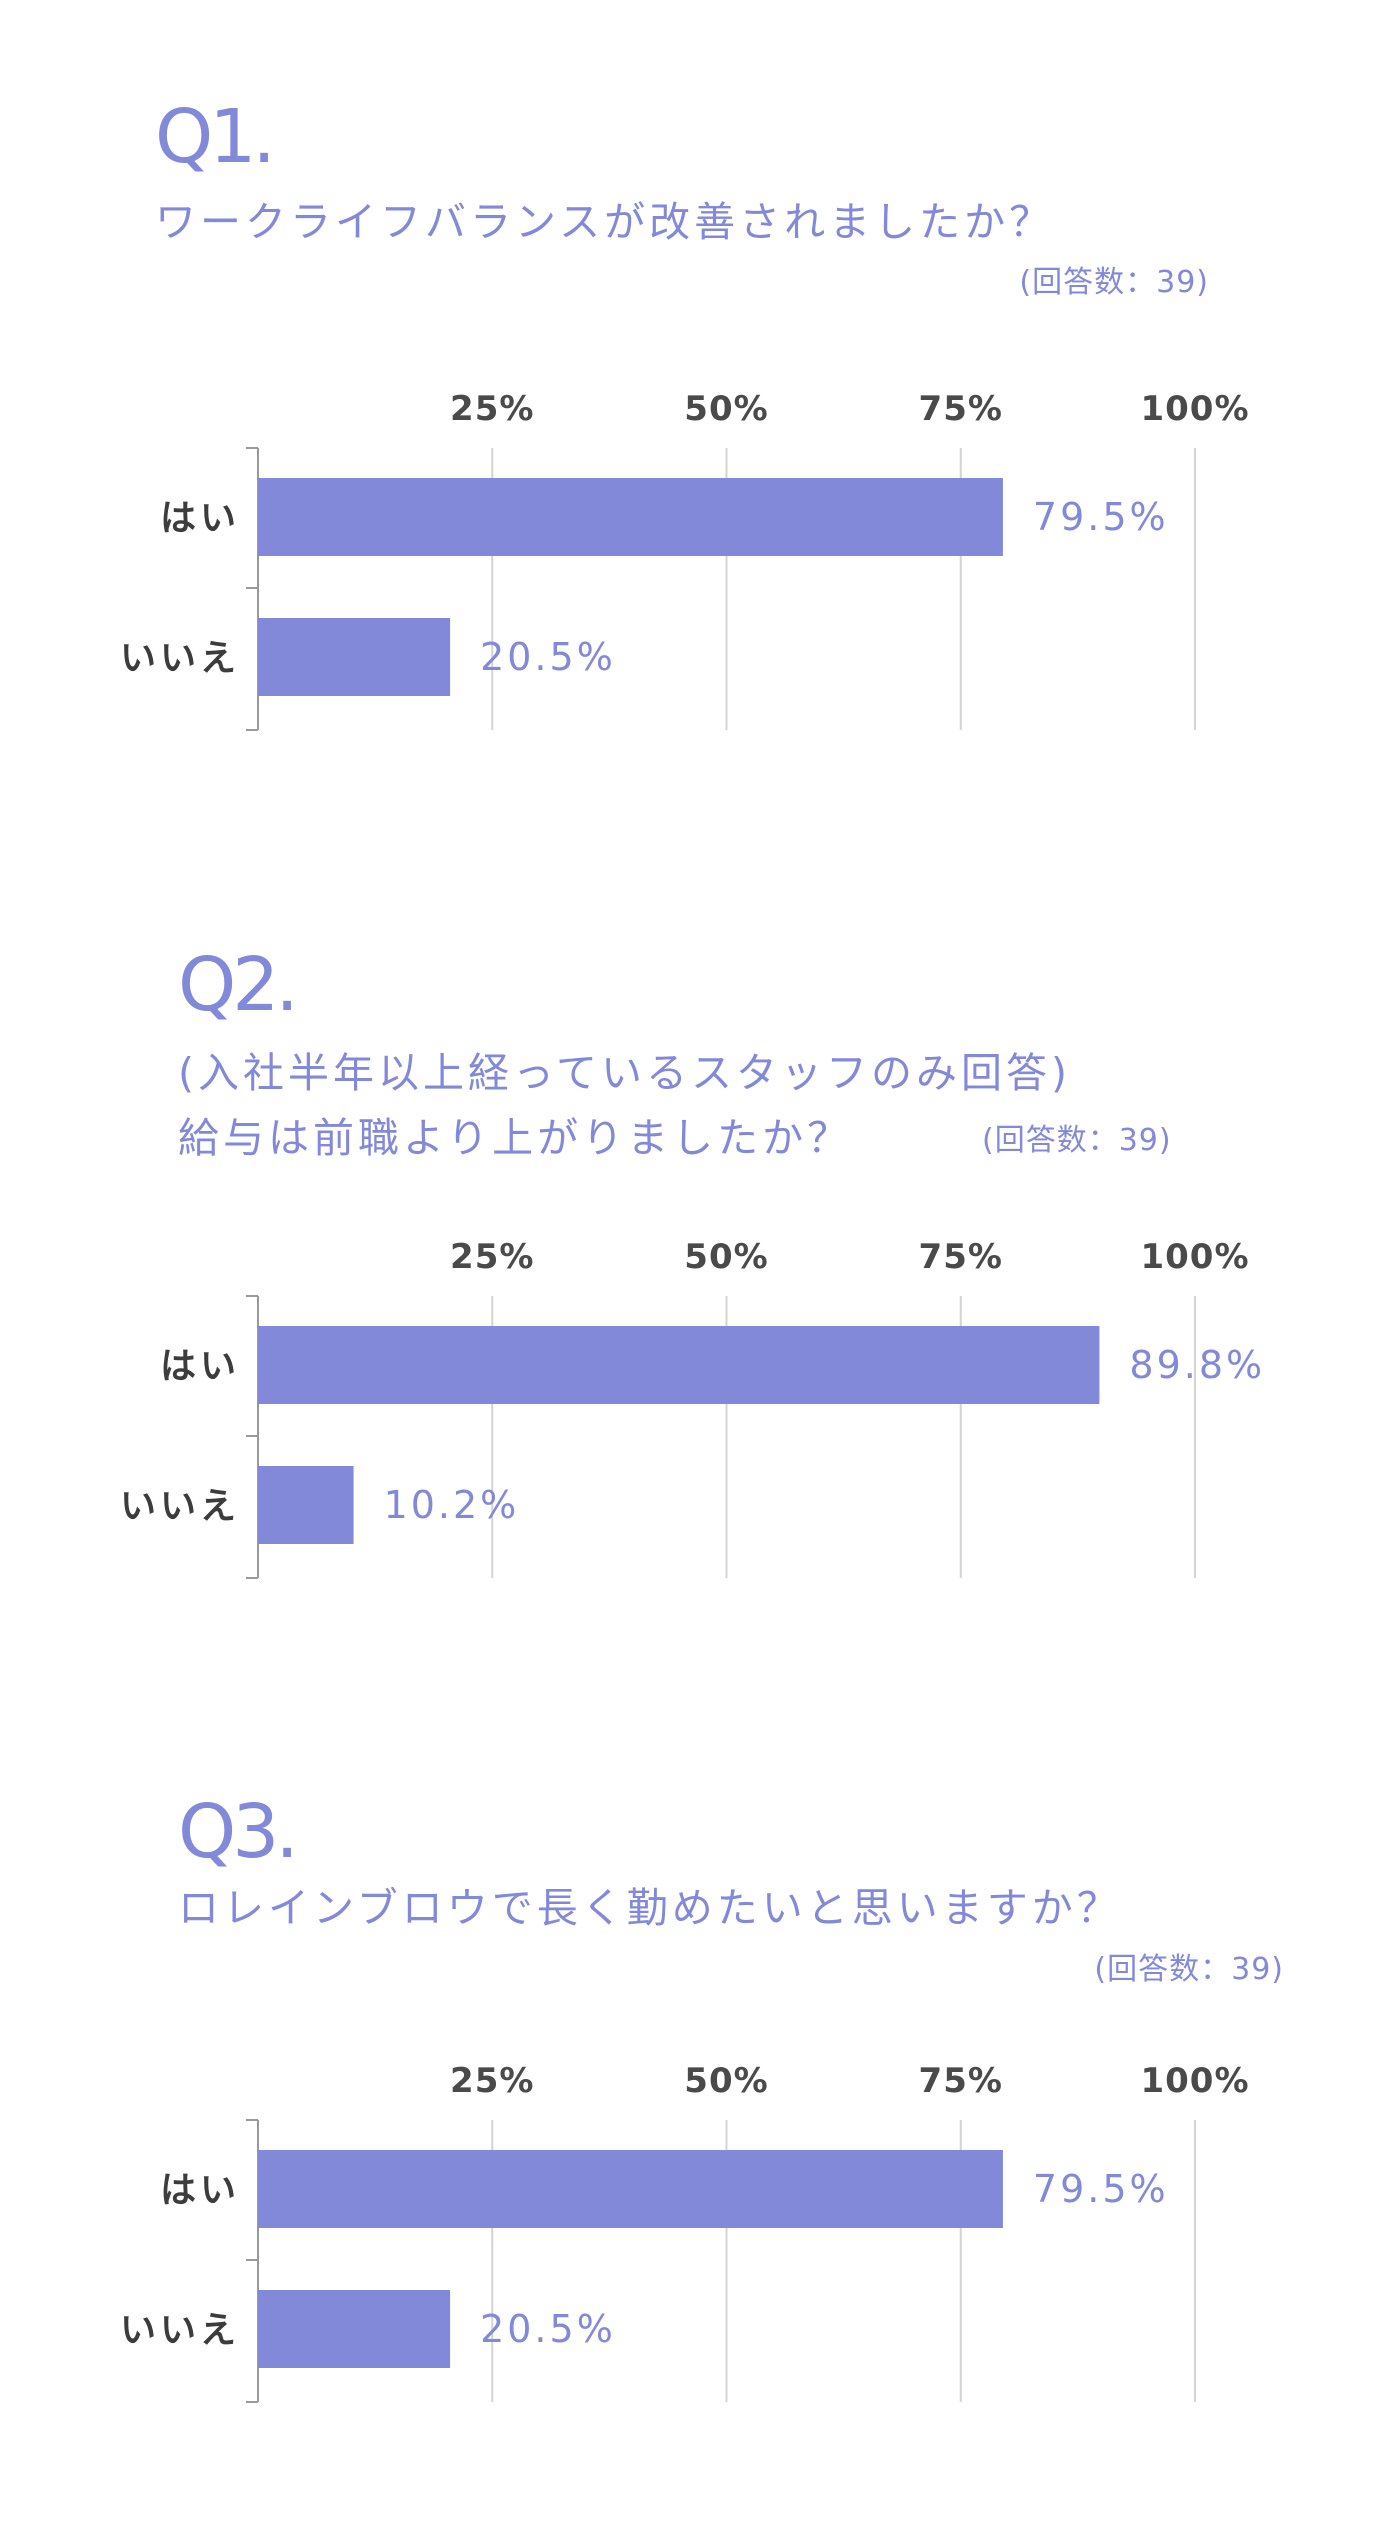  I want to click on question-text-note: (入社半年以上経っているスタッフのみ回答), so click(624, 1073).